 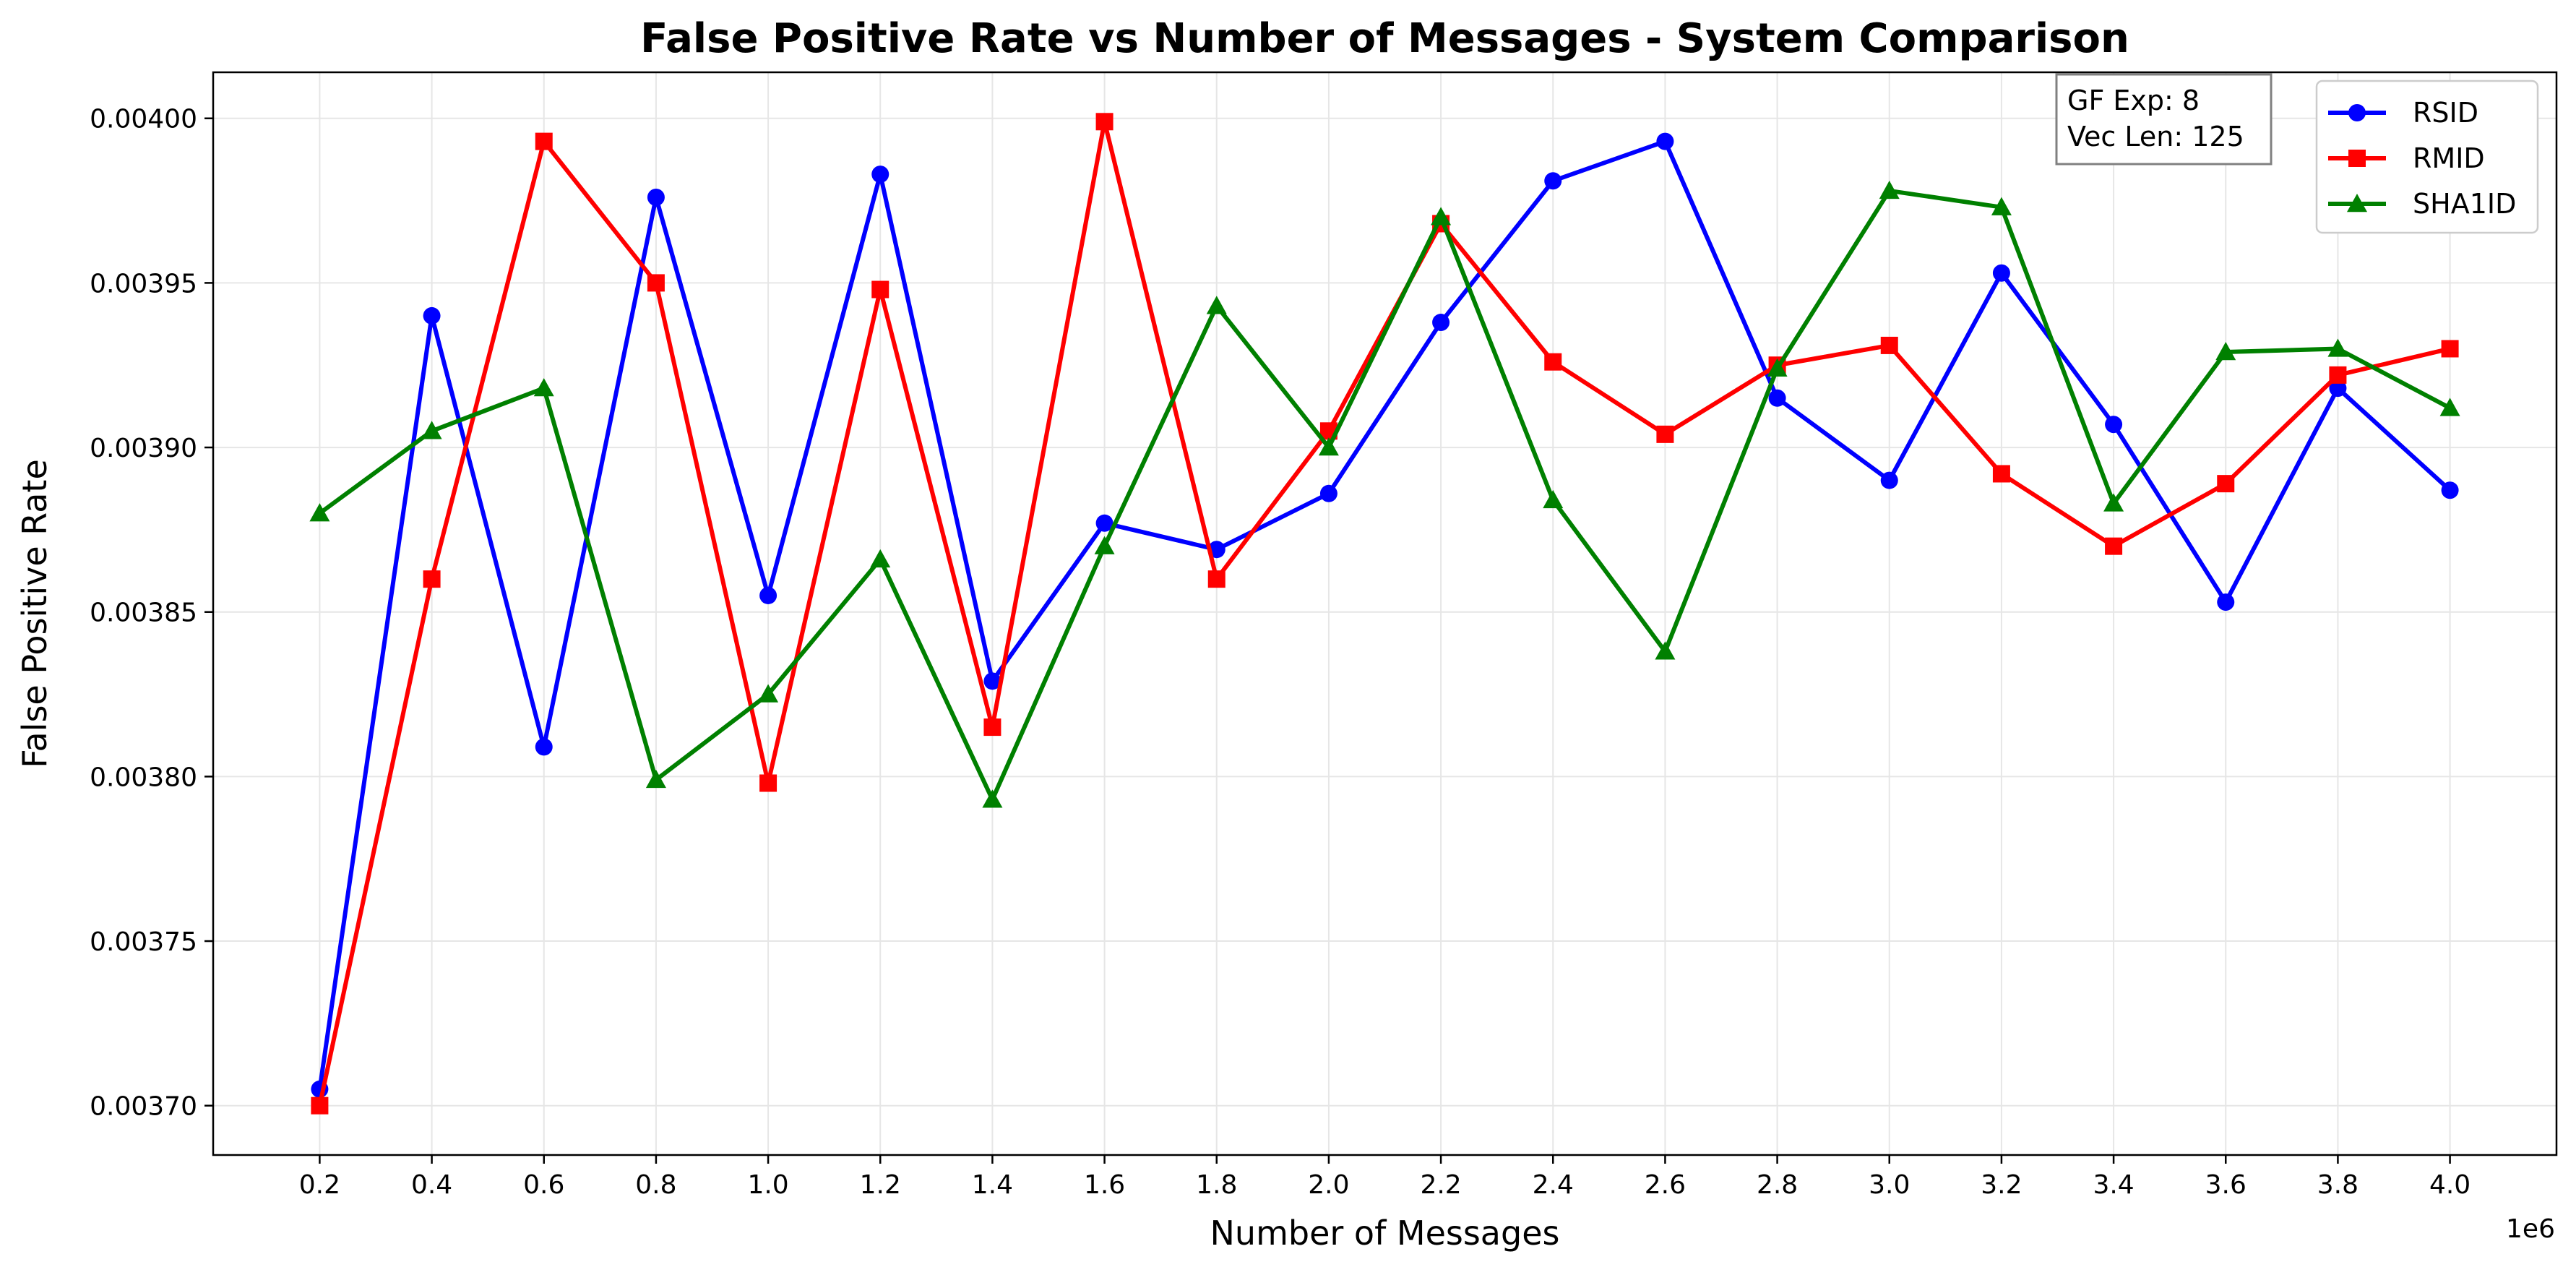 What do you see at coordinates (2449, 158) in the screenshot?
I see `legend-label-rmid: RMID` at bounding box center [2449, 158].